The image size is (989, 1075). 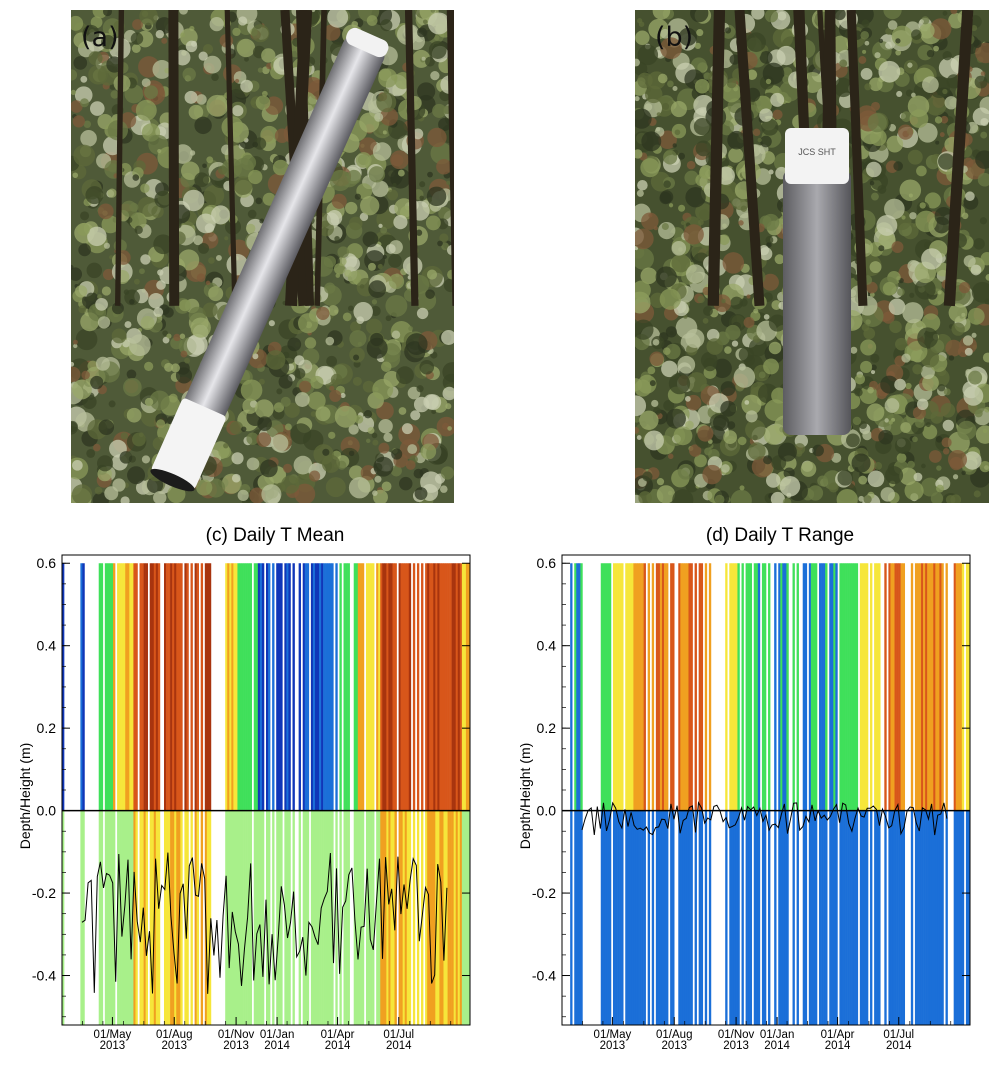 What do you see at coordinates (777, 1035) in the screenshot?
I see `x-tick-label: 01/Jan` at bounding box center [777, 1035].